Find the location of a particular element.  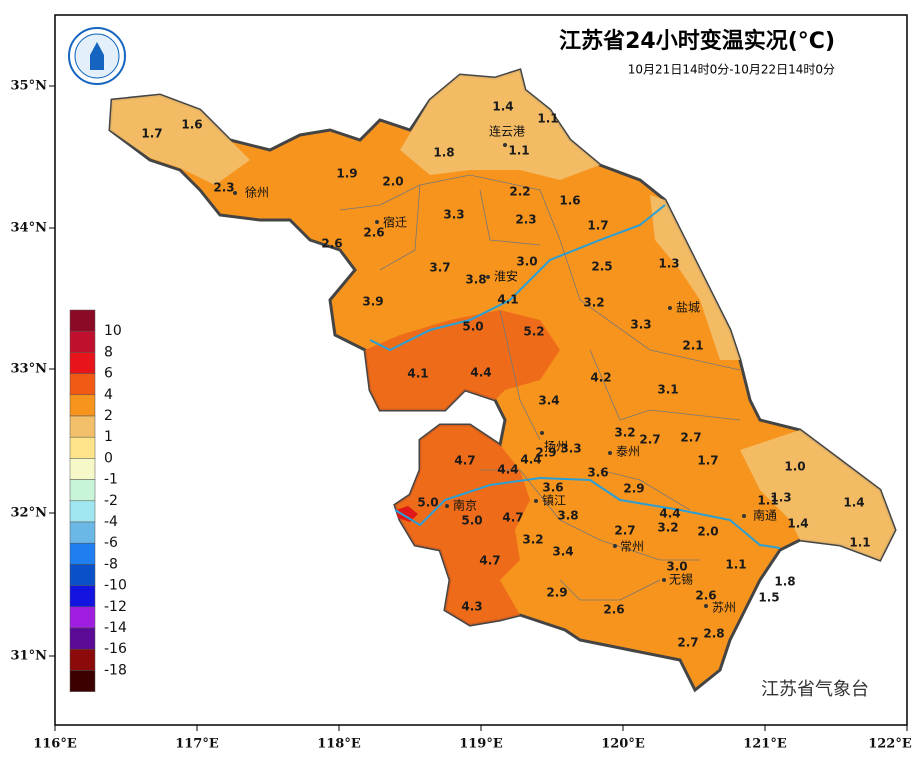

legend-label: 1 is located at coordinates (108, 437).